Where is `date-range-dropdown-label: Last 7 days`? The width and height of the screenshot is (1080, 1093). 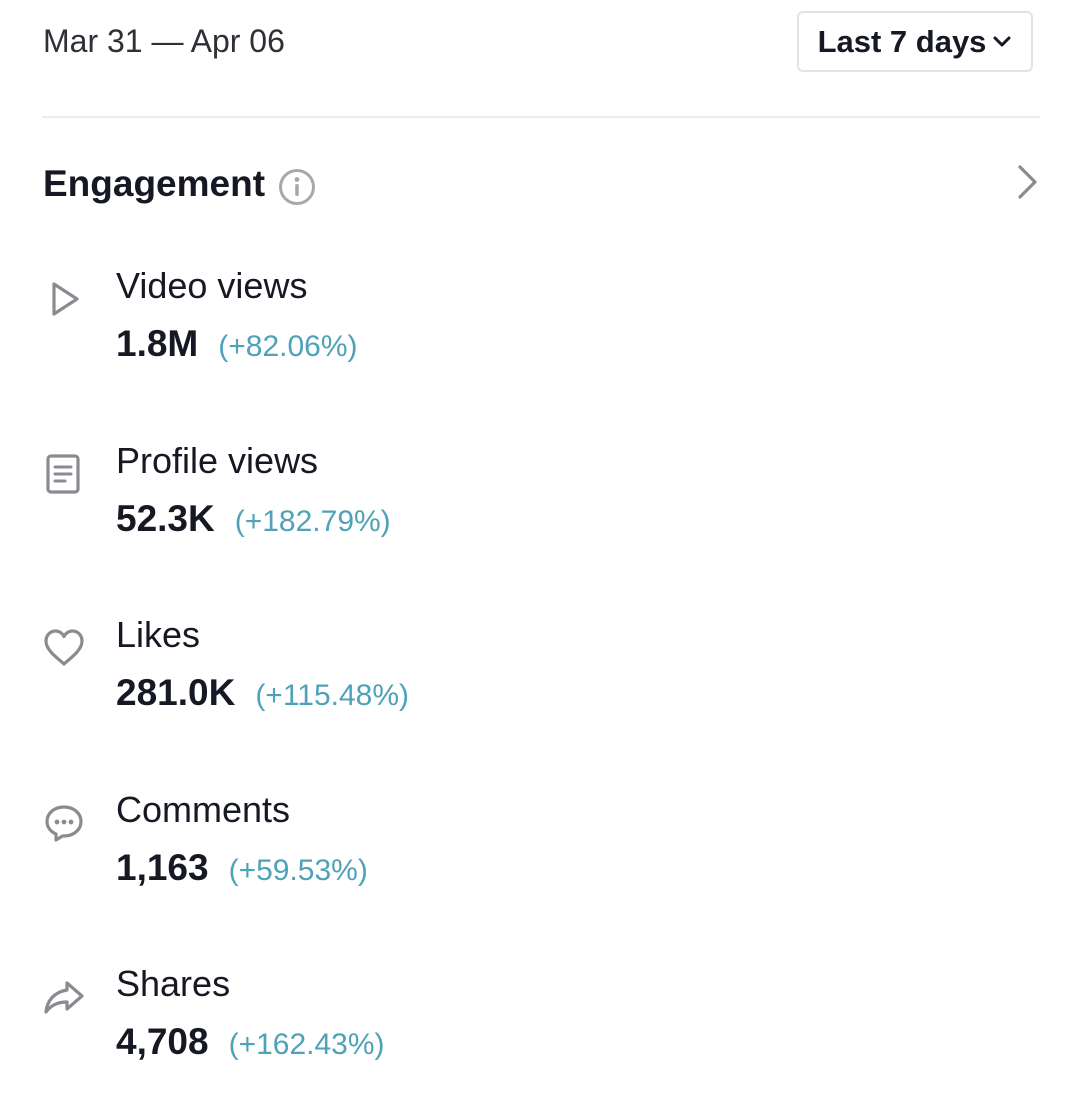
date-range-dropdown-label: Last 7 days is located at coordinates (902, 41).